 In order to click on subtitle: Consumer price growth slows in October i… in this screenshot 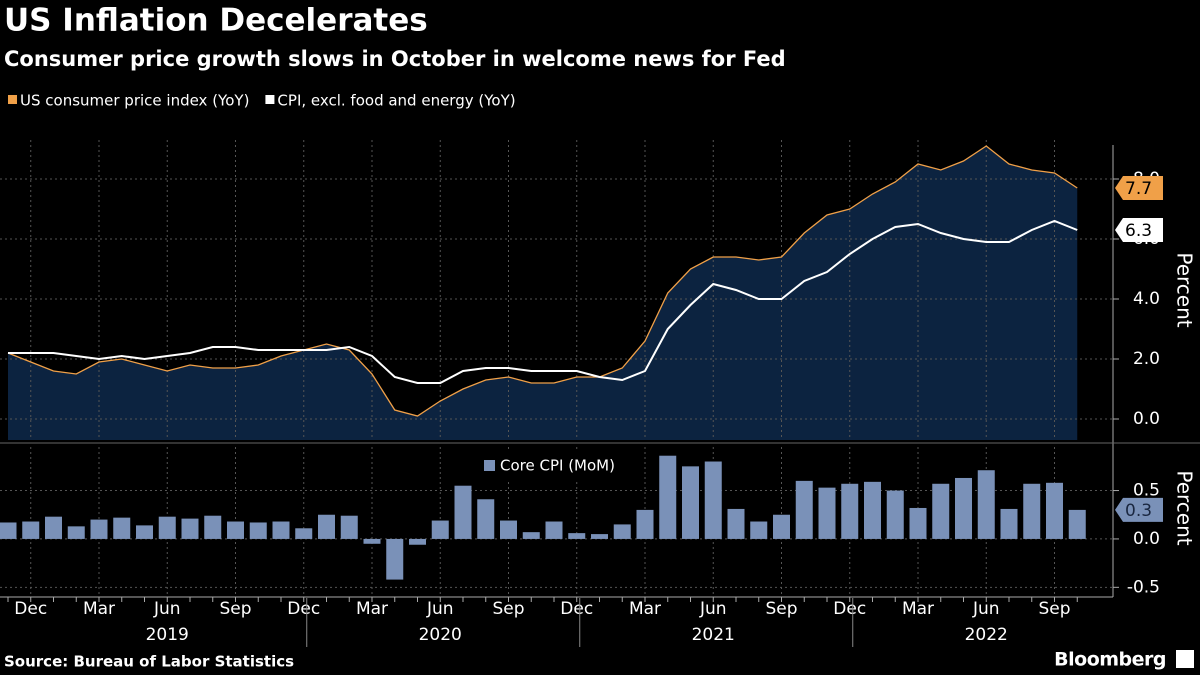, I will do `click(395, 59)`.